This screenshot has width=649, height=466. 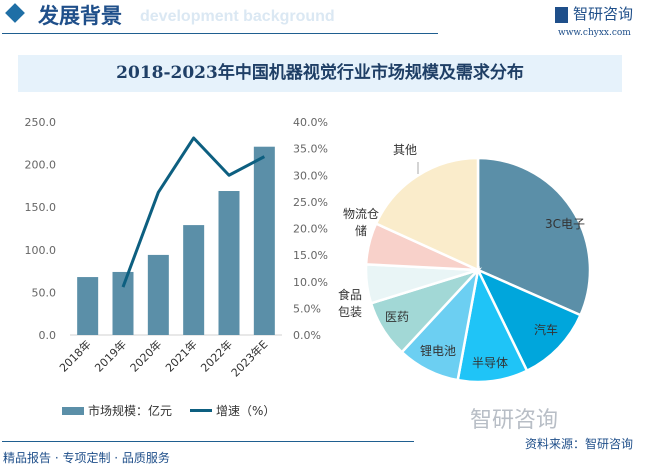 I want to click on pie-label-3c: 3C电子, so click(x=564, y=224).